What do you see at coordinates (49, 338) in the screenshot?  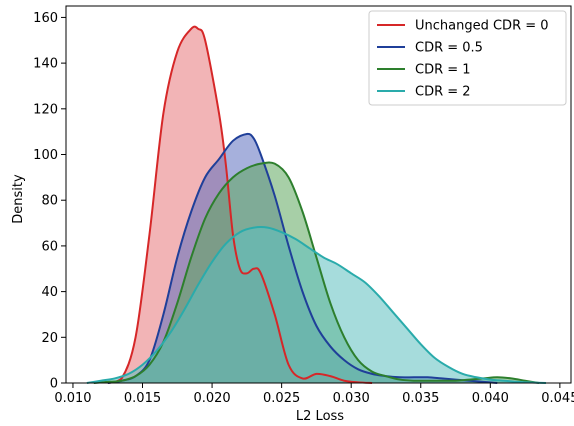 I see `y-tick-label: 20` at bounding box center [49, 338].